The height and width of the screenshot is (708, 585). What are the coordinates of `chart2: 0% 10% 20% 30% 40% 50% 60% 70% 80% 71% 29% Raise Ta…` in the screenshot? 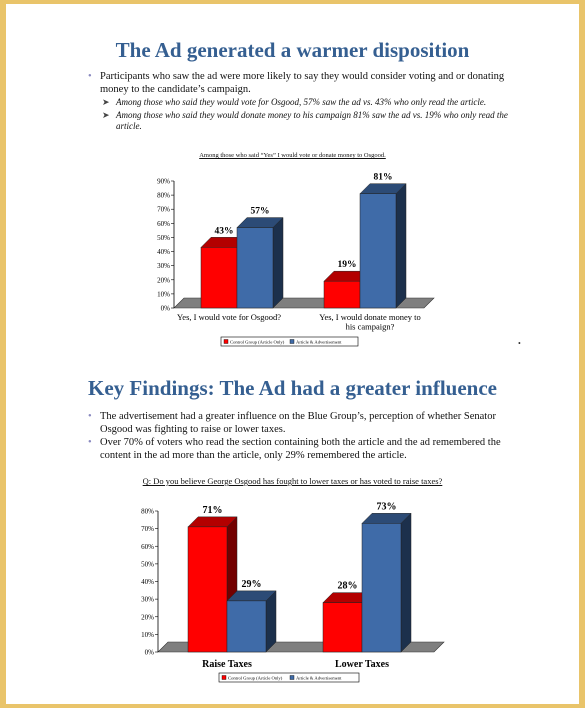 It's located at (293, 592).